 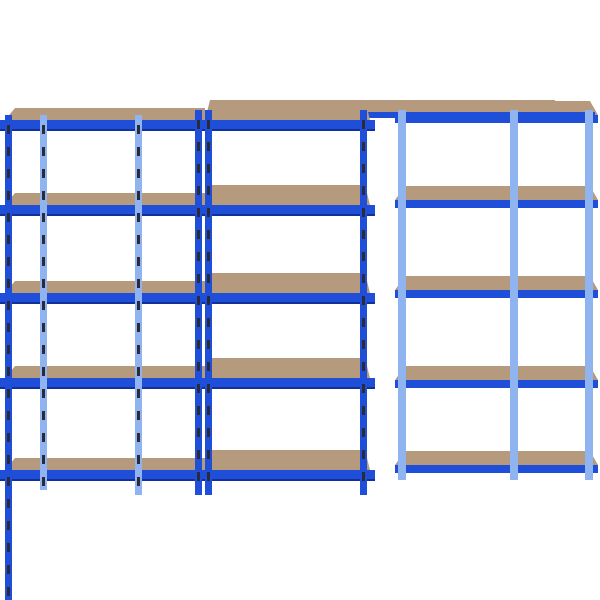 What do you see at coordinates (187, 209) in the screenshot?
I see `front-shelf-beam` at bounding box center [187, 209].